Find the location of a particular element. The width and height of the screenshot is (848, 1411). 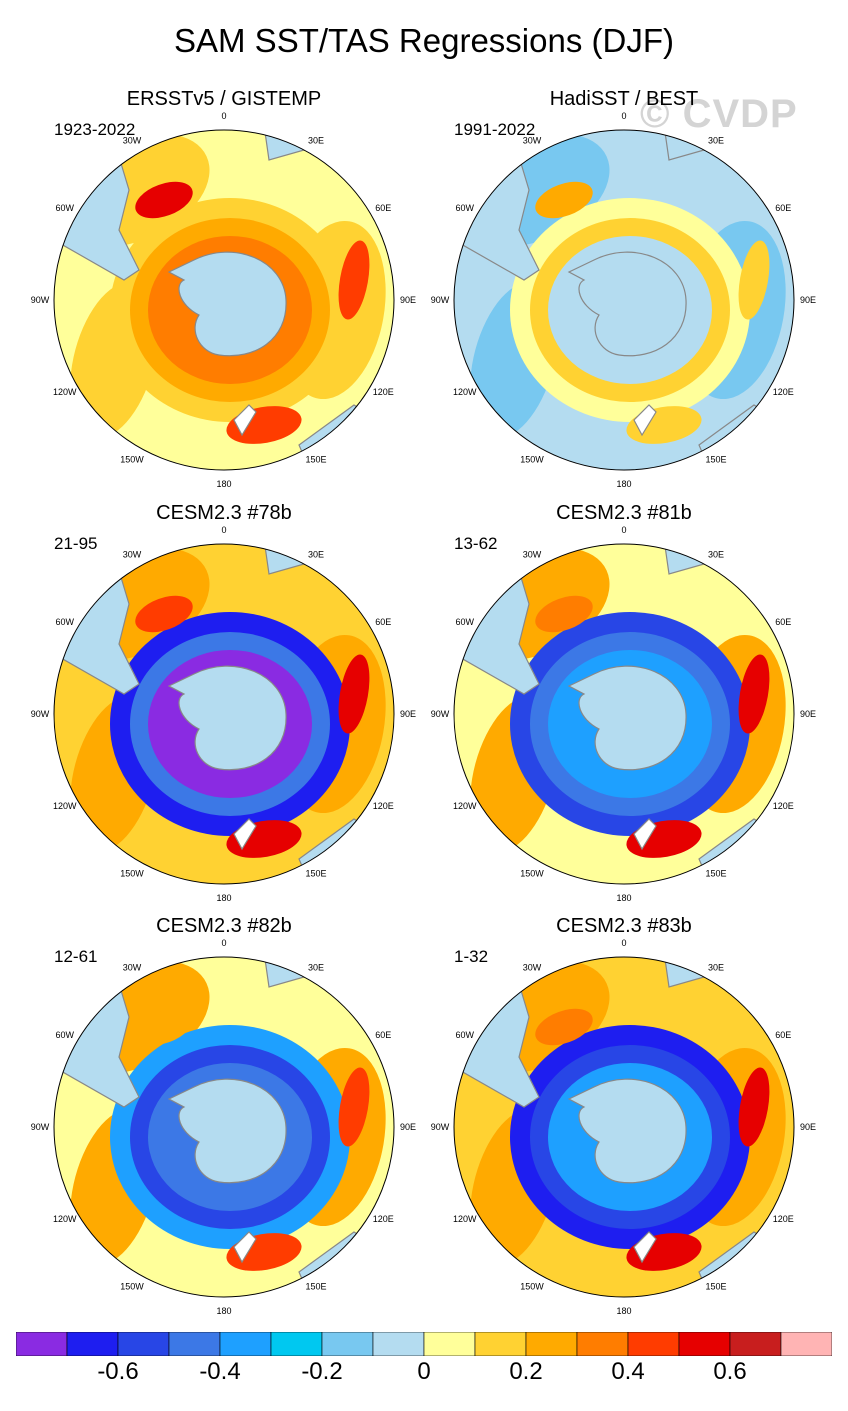

colorbar-label: 0 is located at coordinates (424, 1371).